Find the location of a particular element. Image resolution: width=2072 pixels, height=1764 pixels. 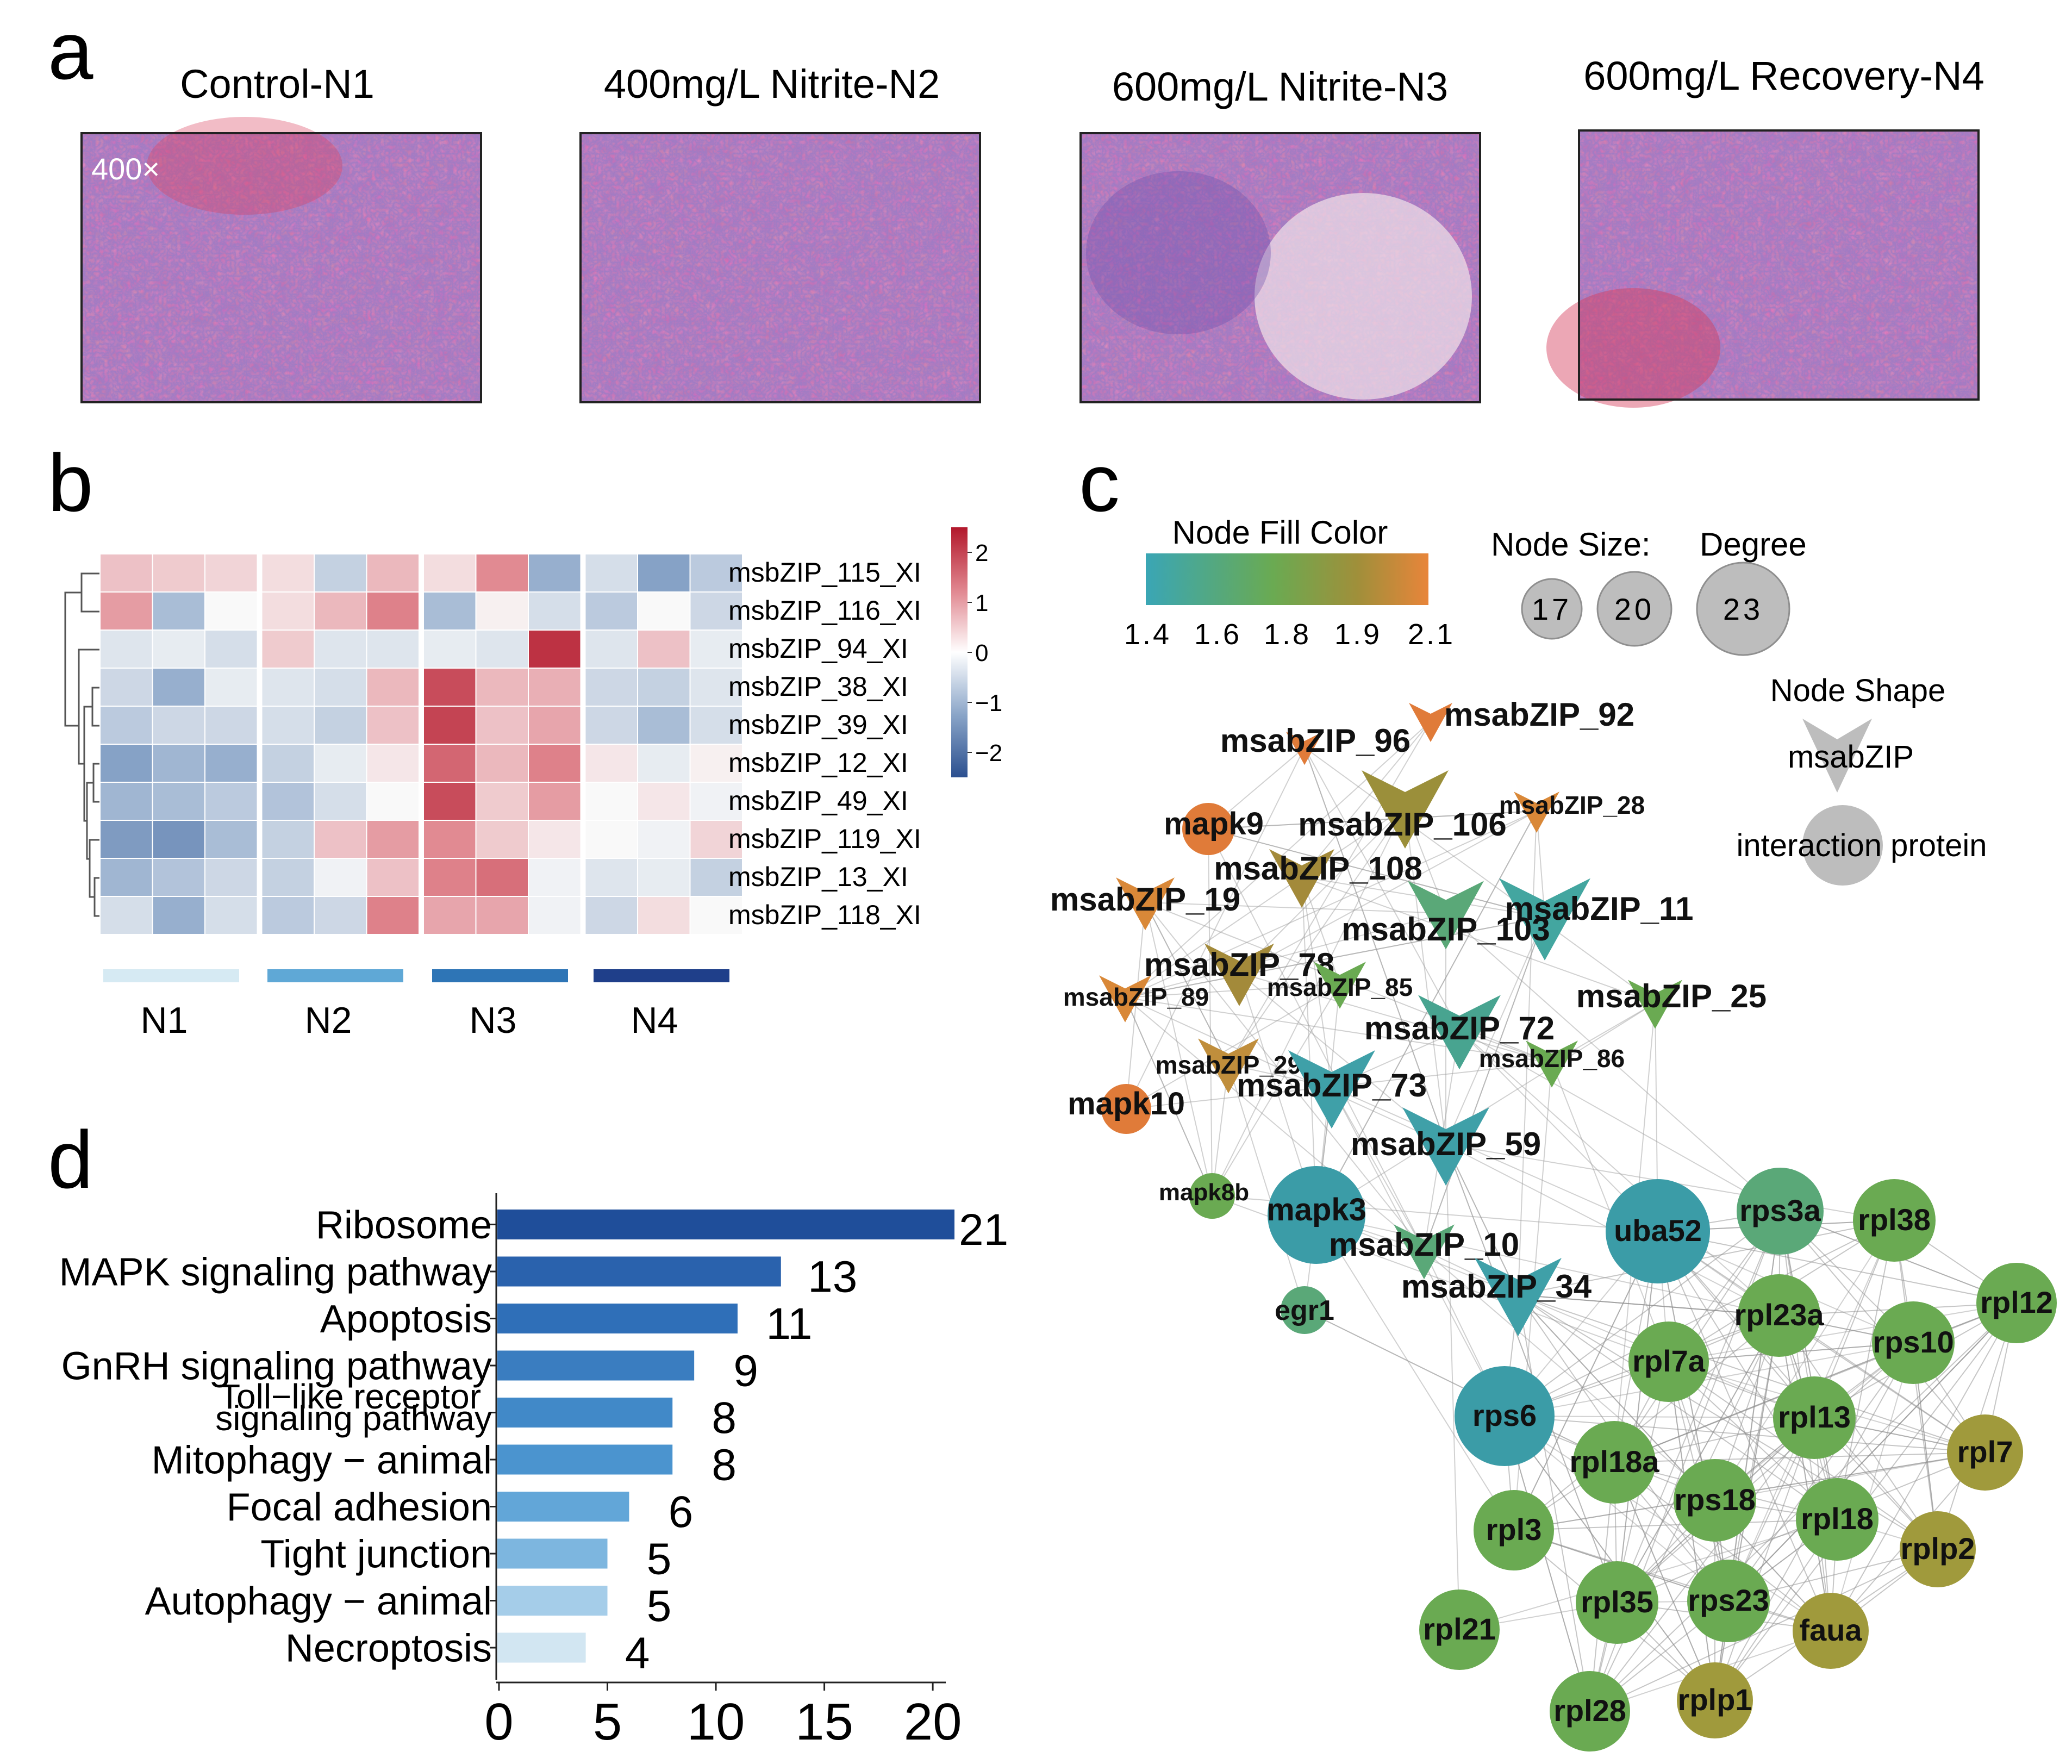

node-label: msabZIP_34 is located at coordinates (1496, 1286).